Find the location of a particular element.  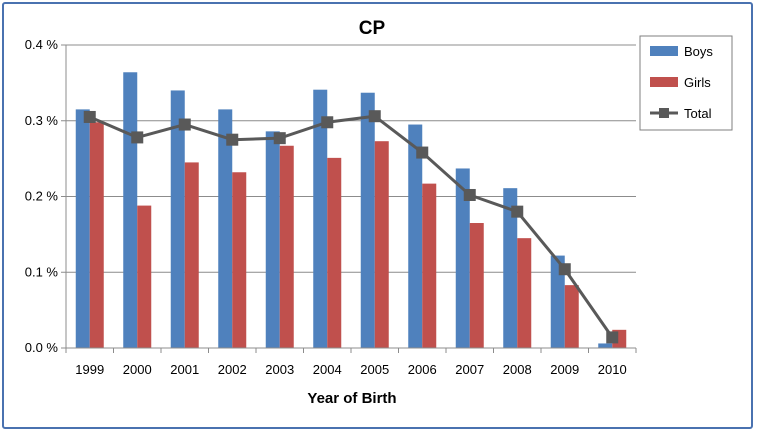

legend: Boys Girls Total is located at coordinates (686, 83).